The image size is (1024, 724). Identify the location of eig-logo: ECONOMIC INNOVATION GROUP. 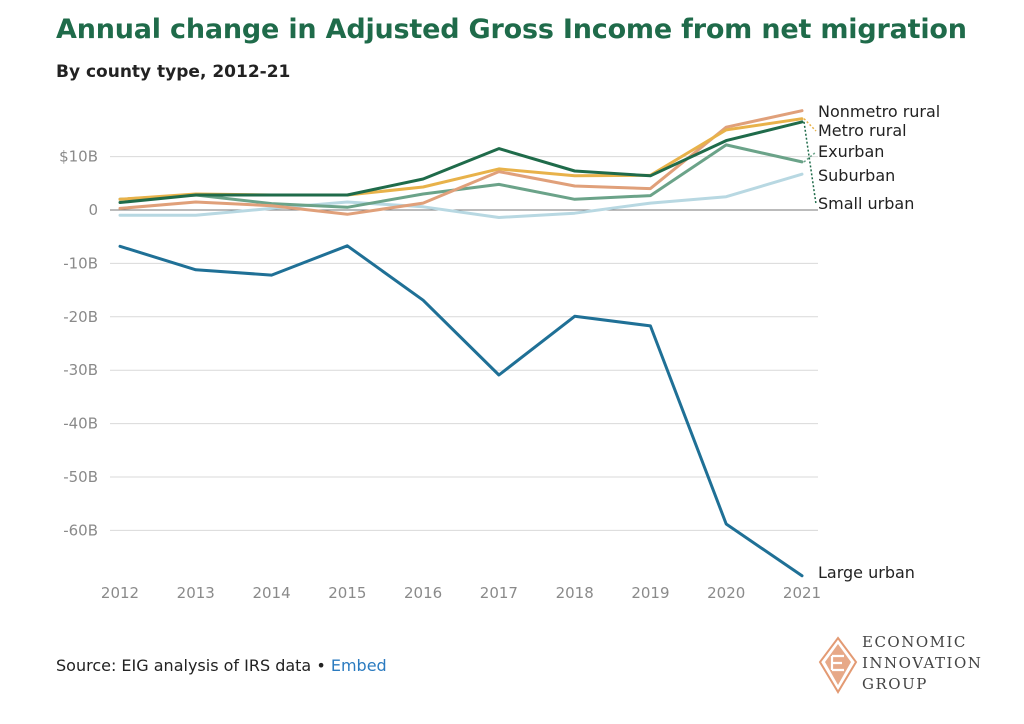
(913, 664).